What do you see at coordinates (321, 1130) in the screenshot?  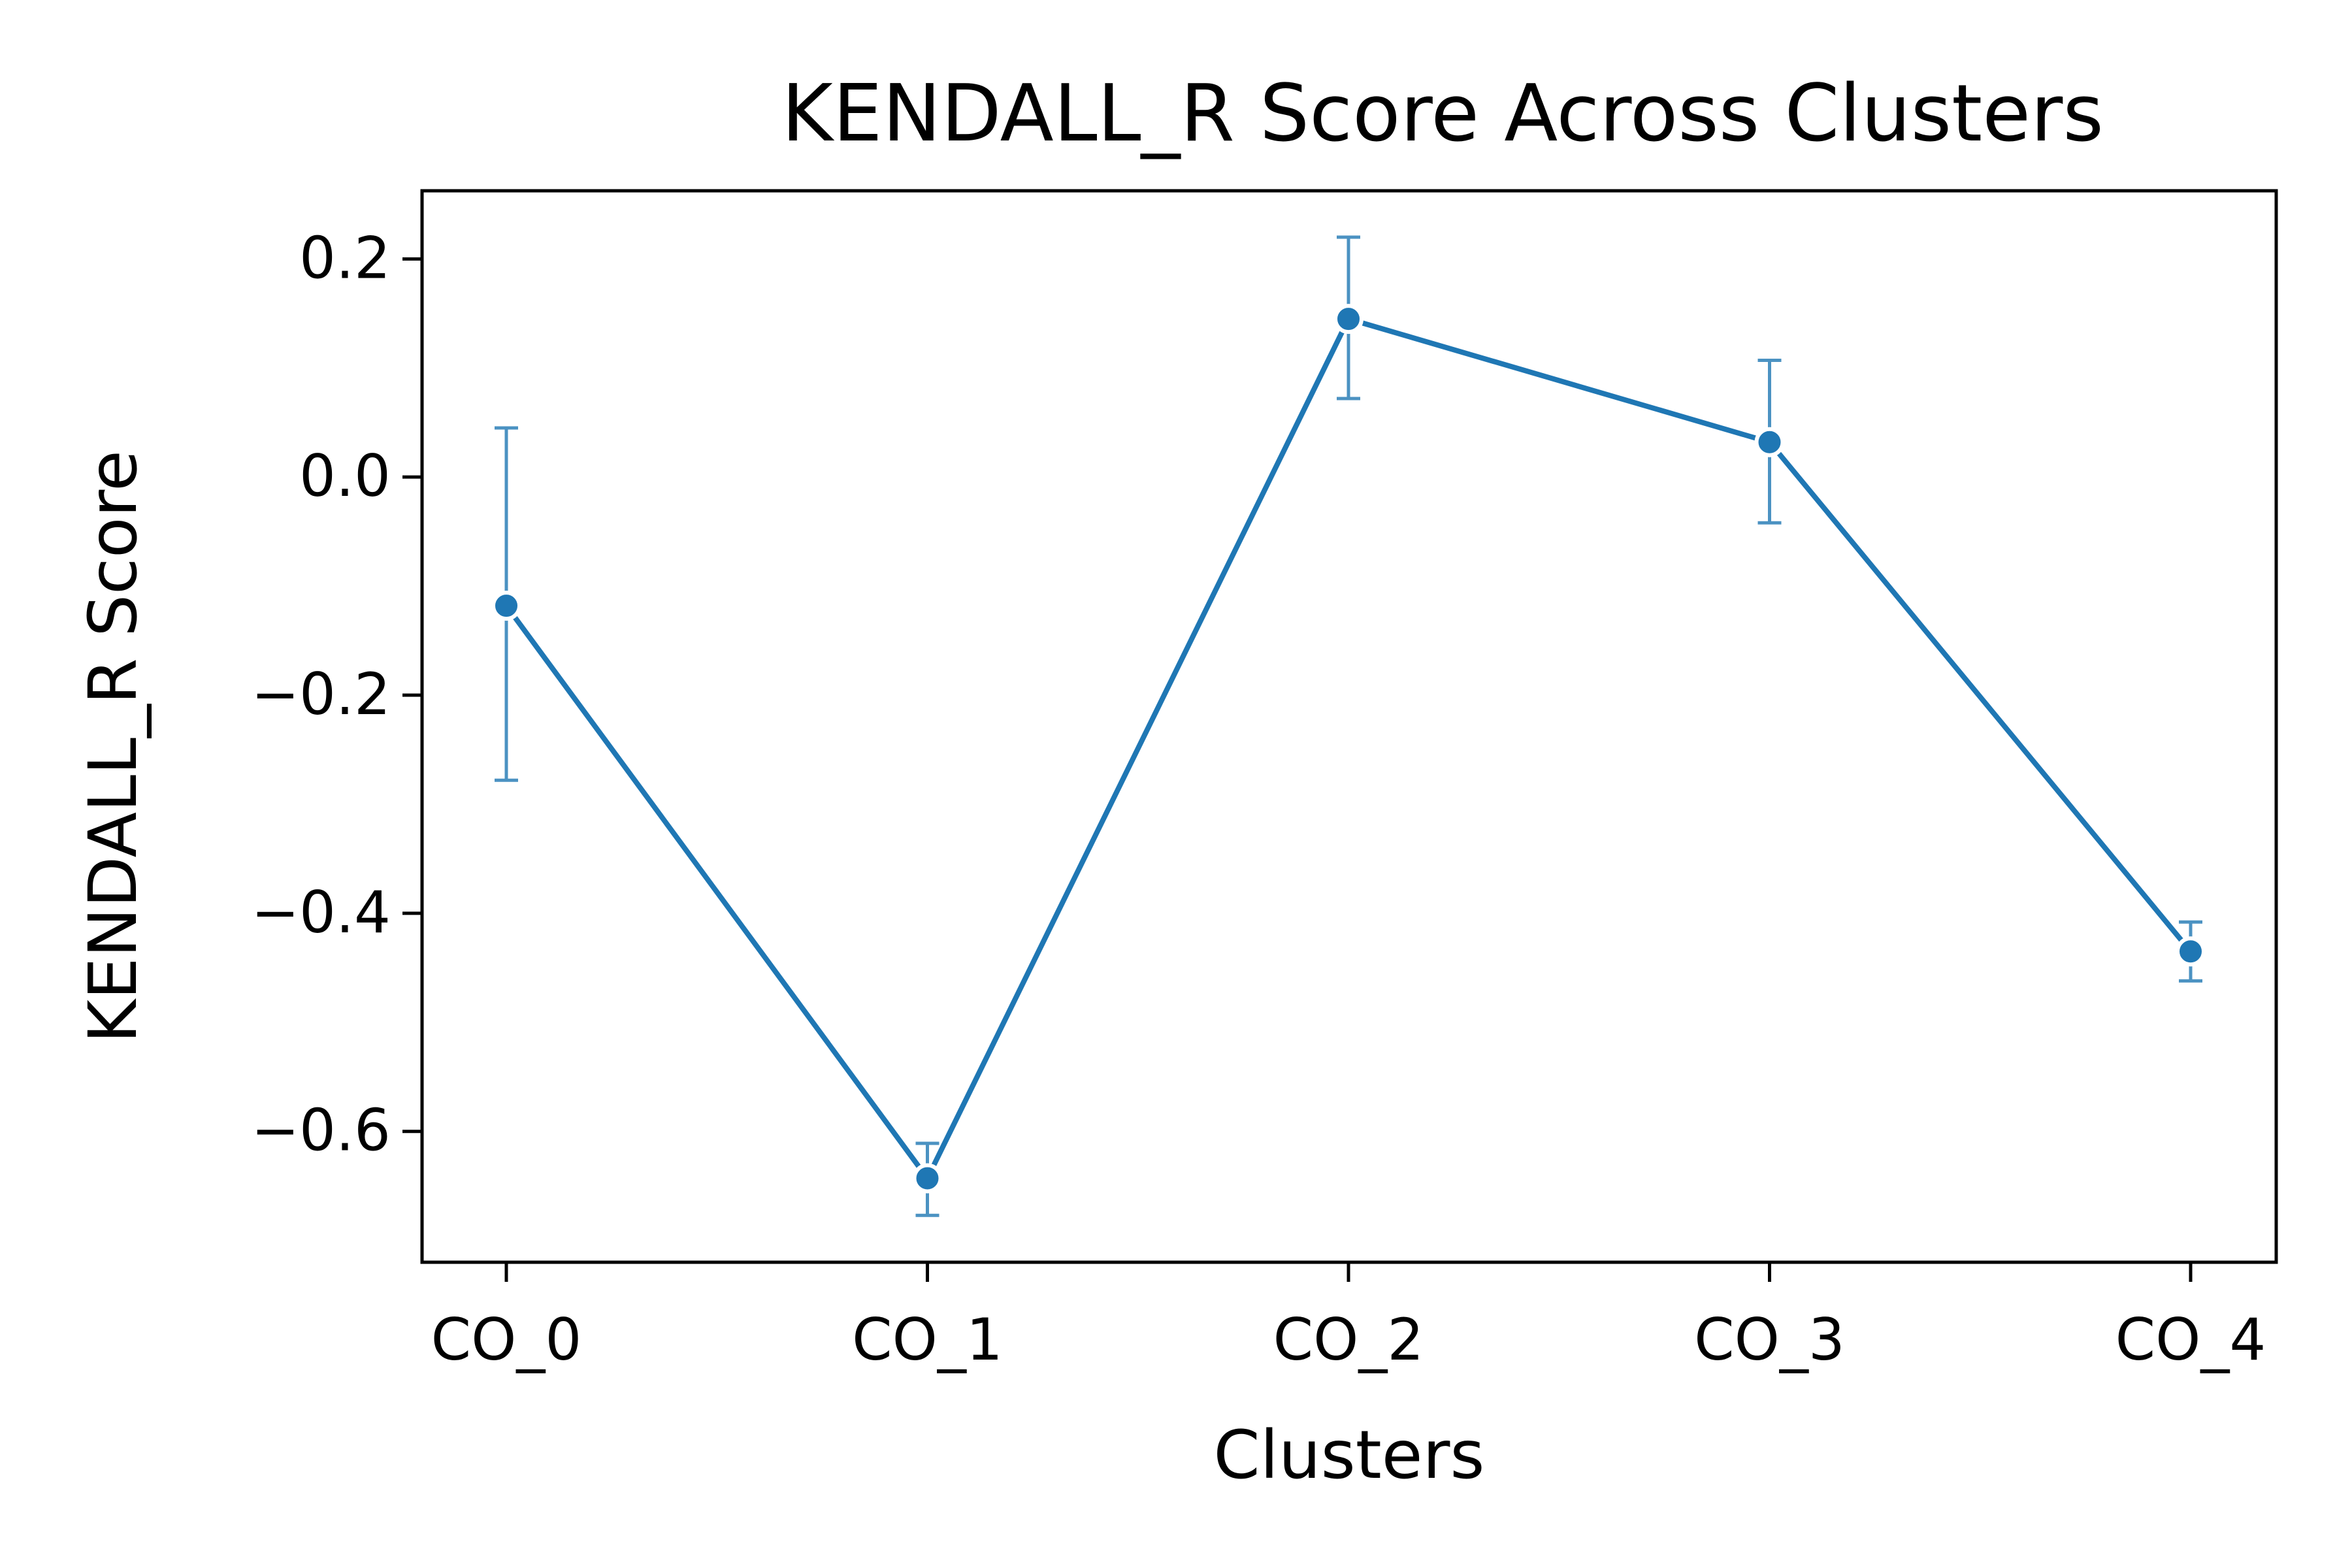 I see `y-tick-label: −0.6` at bounding box center [321, 1130].